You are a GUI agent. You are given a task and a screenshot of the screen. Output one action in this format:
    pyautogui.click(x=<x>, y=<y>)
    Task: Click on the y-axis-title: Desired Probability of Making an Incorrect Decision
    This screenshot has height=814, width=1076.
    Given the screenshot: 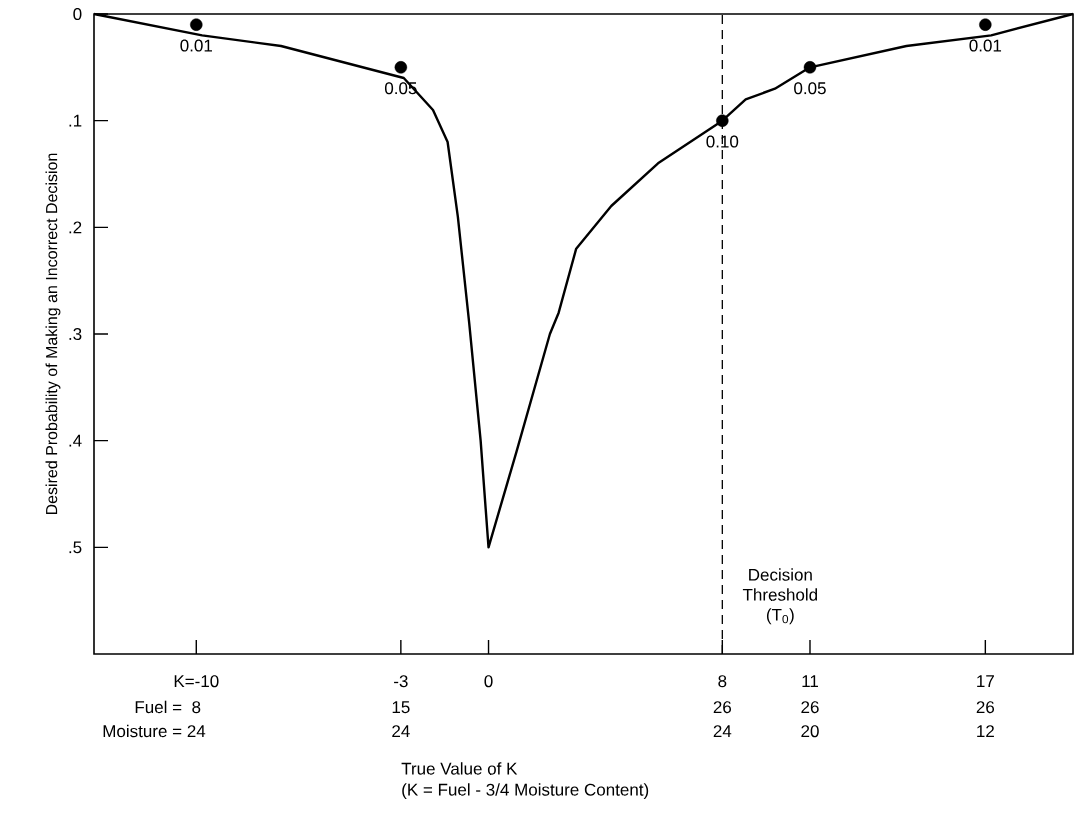 What is the action you would take?
    pyautogui.click(x=53, y=334)
    